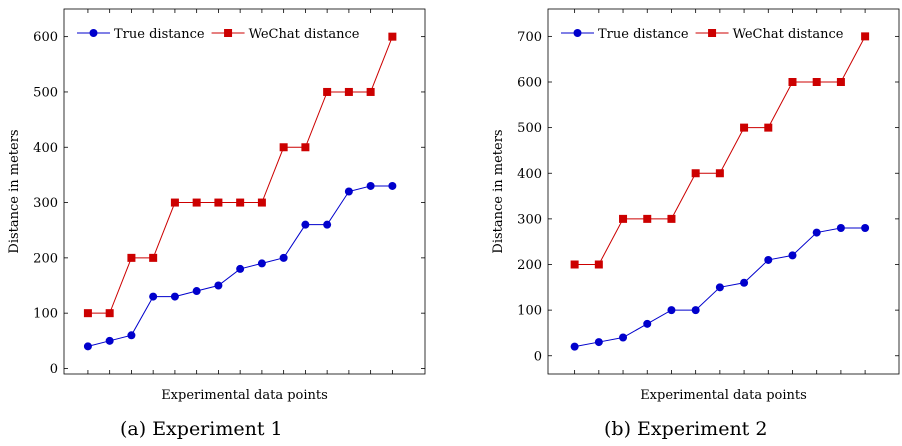 The image size is (902, 446). I want to click on caption-experiment-2: (b) Experiment 2, so click(686, 429).